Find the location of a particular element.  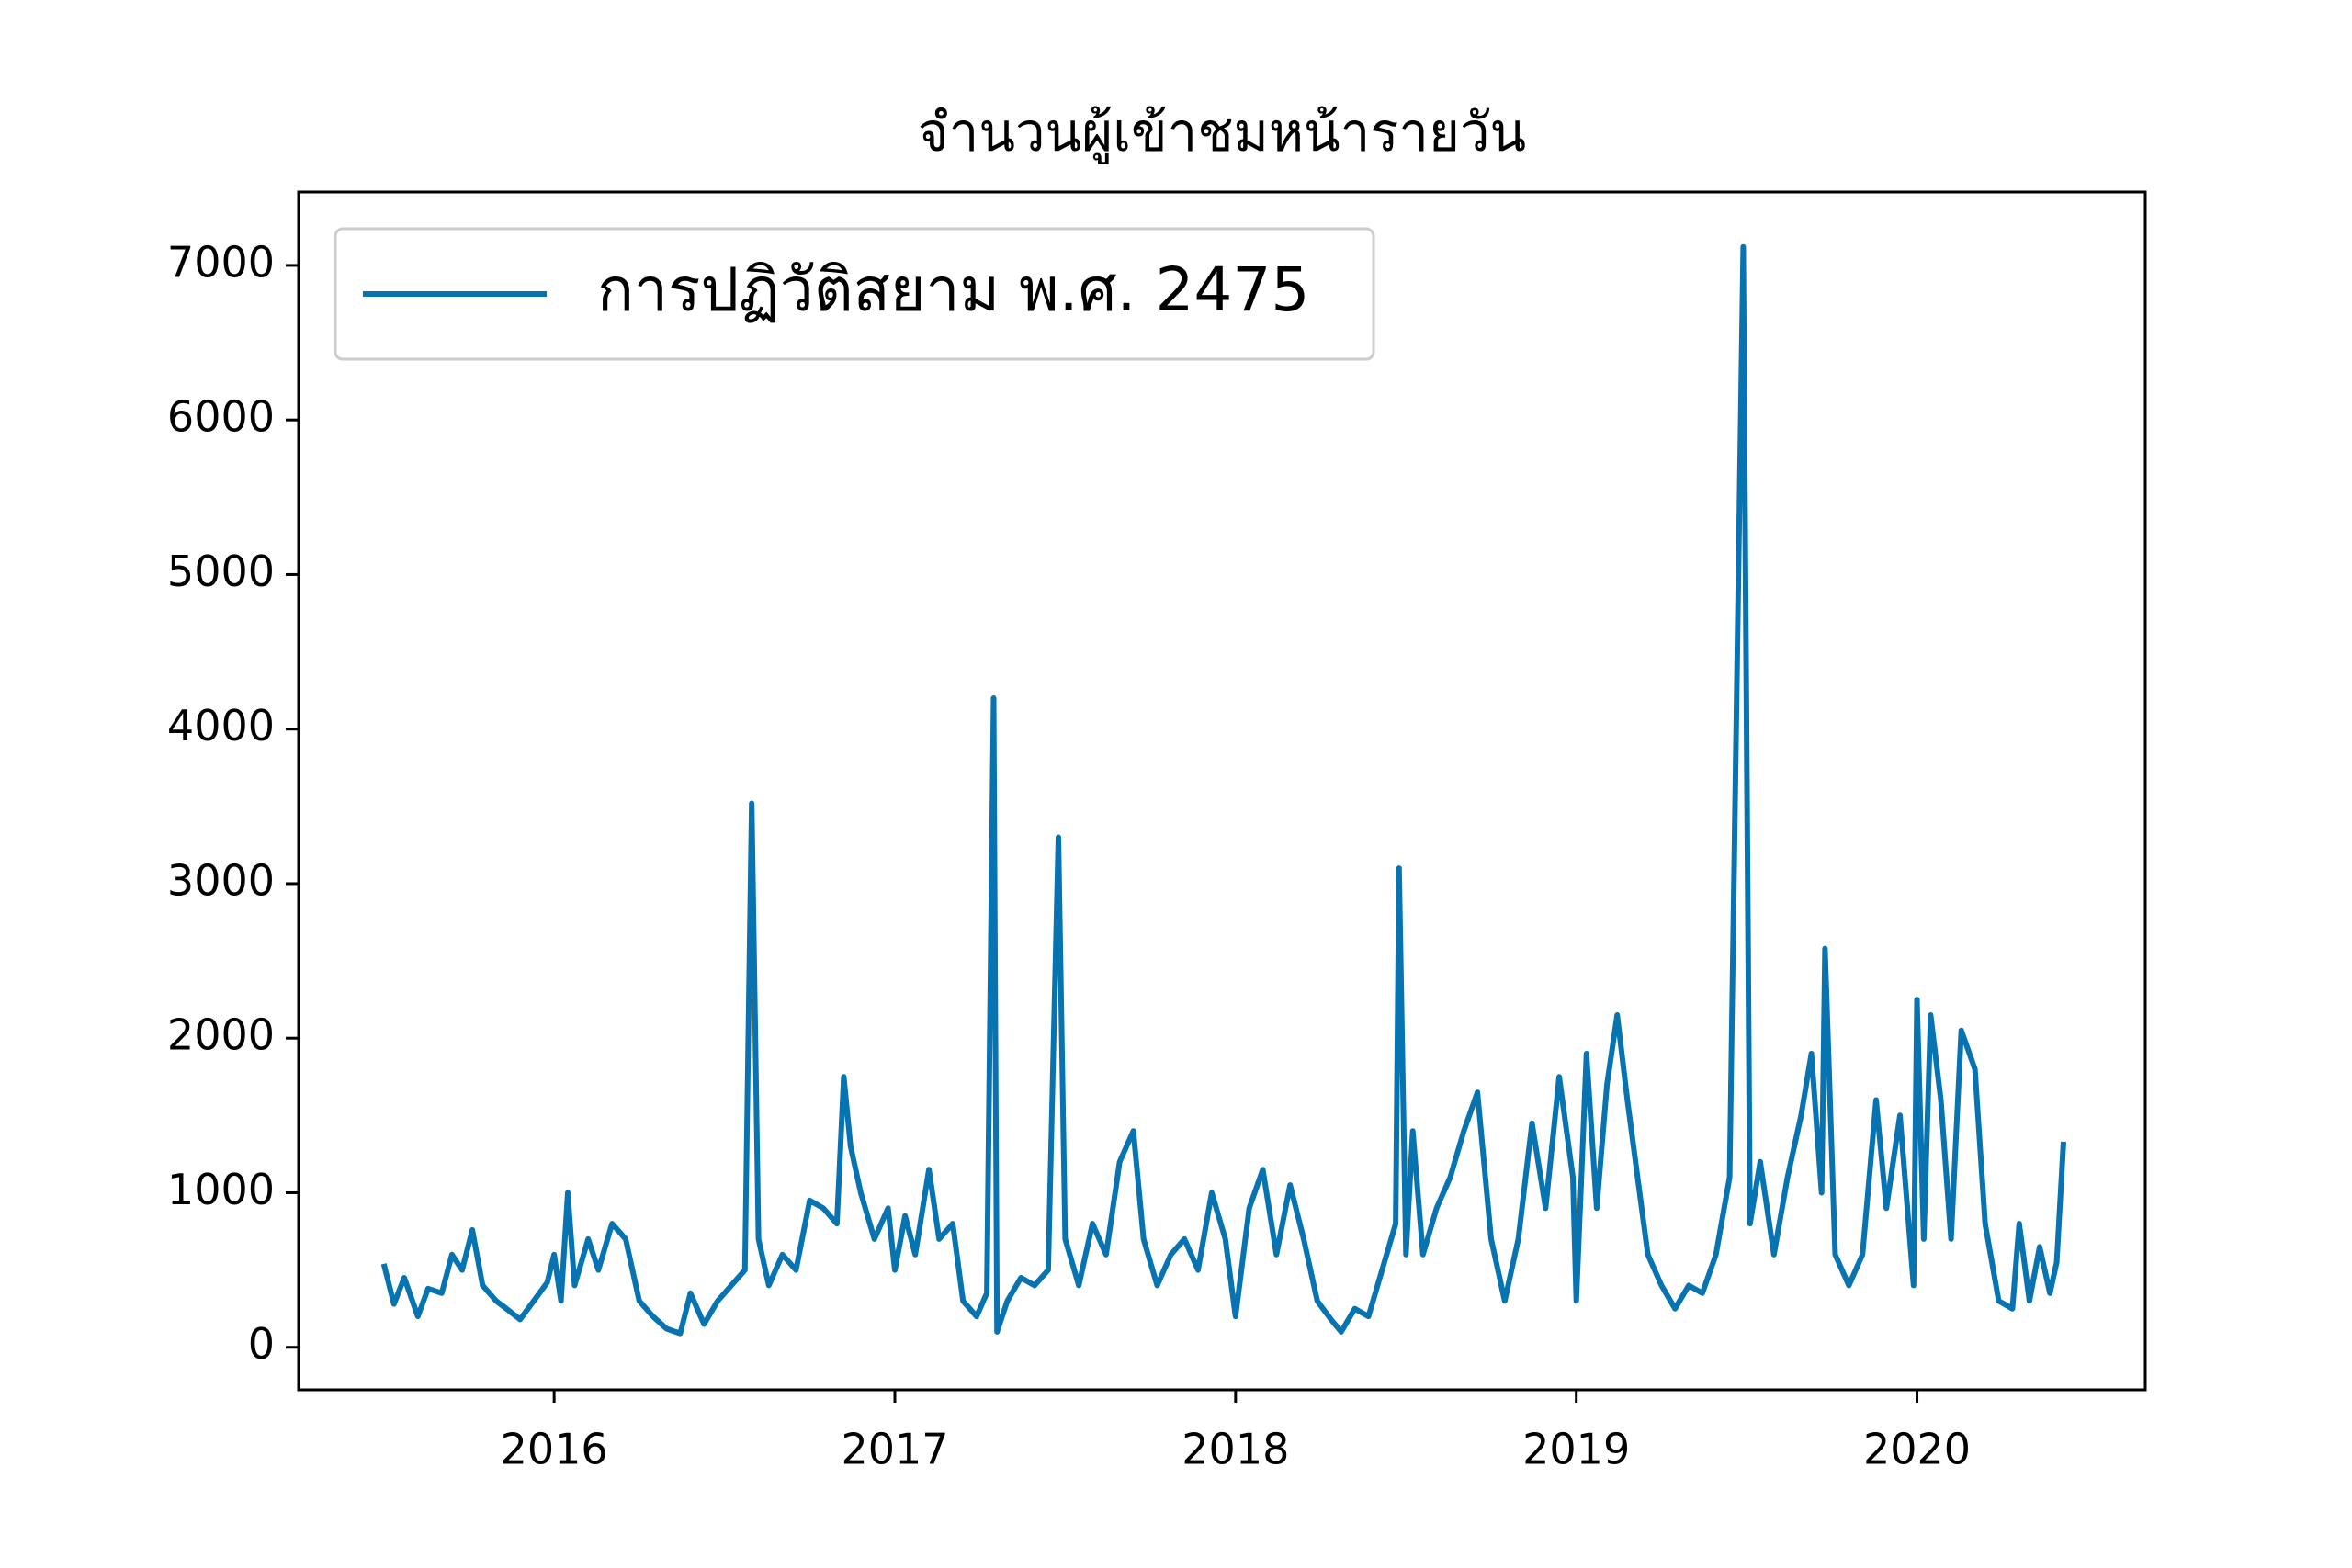

y-tick-label: 6000 is located at coordinates (221, 417).